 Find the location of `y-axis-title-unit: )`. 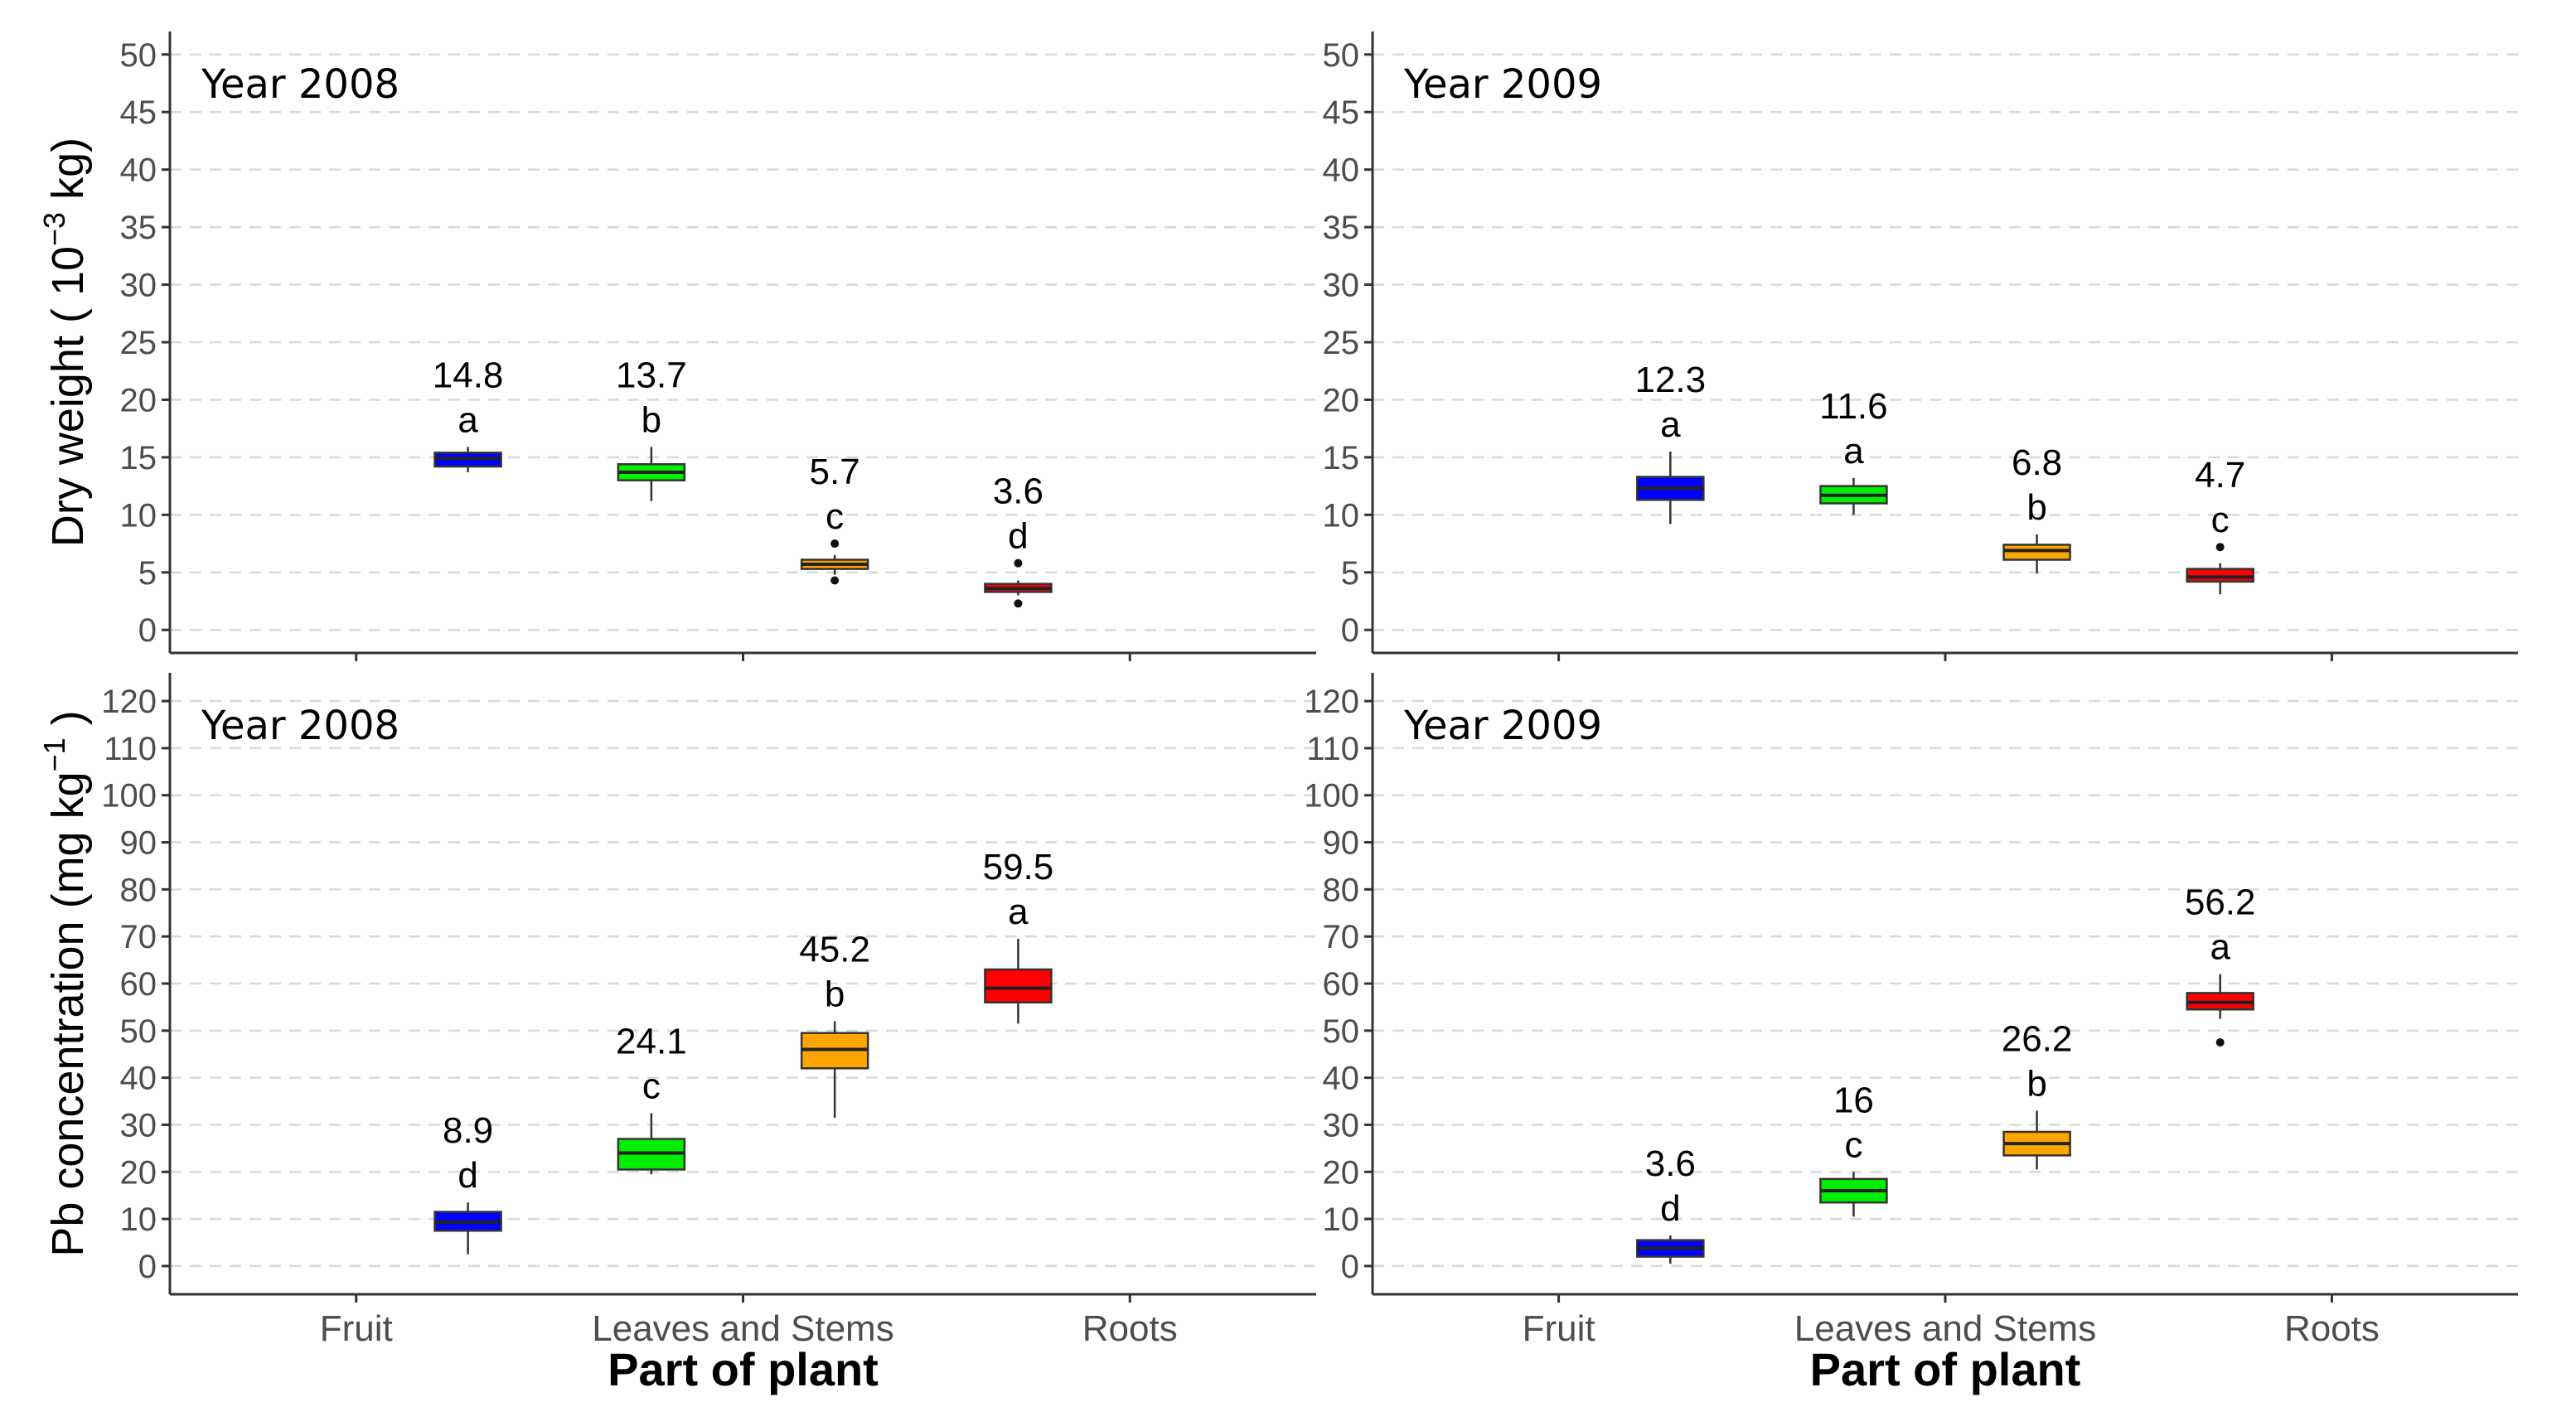

y-axis-title-unit: ) is located at coordinates (68, 724).